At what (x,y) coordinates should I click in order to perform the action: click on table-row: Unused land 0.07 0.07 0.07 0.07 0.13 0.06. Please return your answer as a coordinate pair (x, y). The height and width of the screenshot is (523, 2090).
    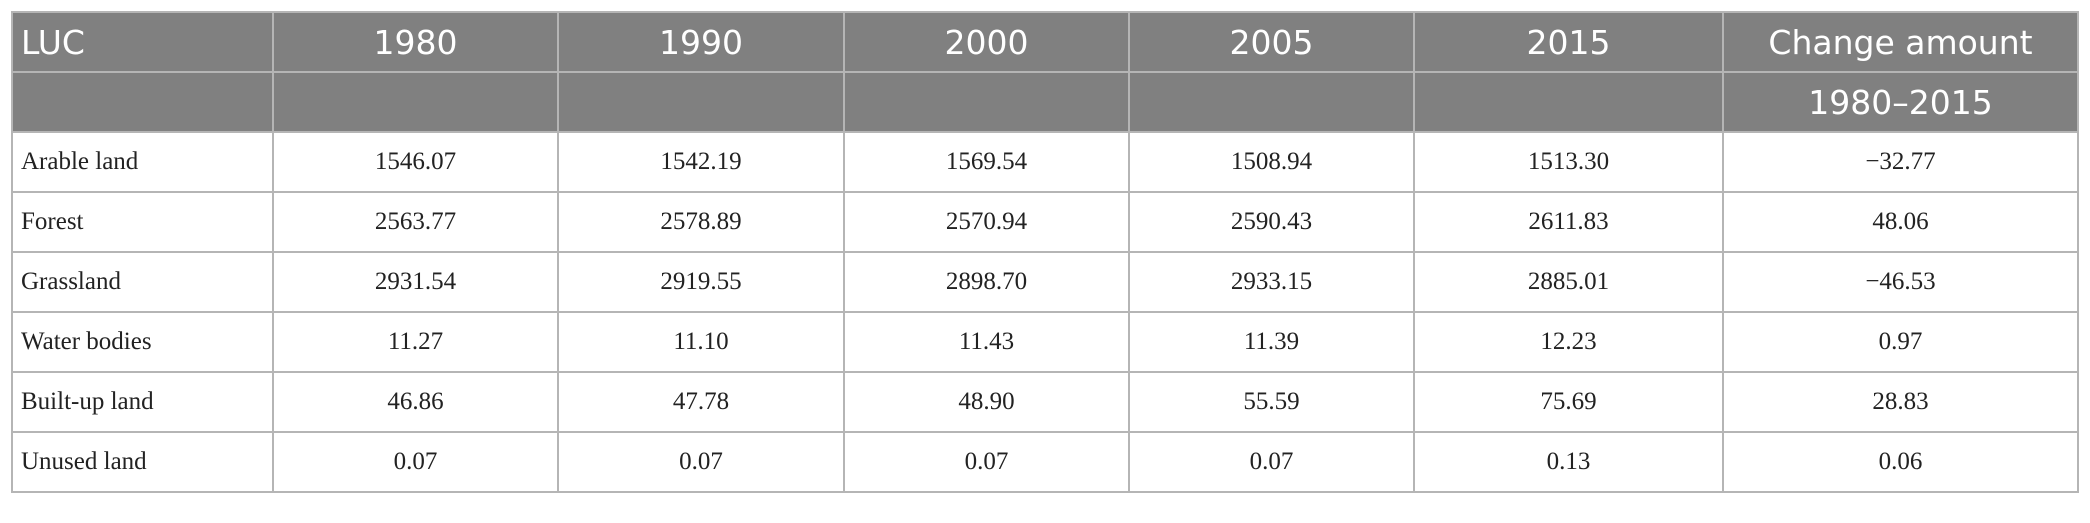
    Looking at the image, I should click on (1045, 462).